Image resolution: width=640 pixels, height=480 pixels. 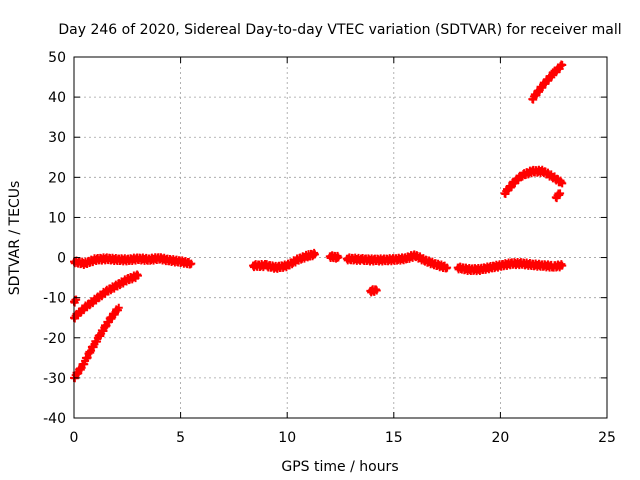 I want to click on y-axis-label: SDTVAR / TECUs, so click(x=15, y=238).